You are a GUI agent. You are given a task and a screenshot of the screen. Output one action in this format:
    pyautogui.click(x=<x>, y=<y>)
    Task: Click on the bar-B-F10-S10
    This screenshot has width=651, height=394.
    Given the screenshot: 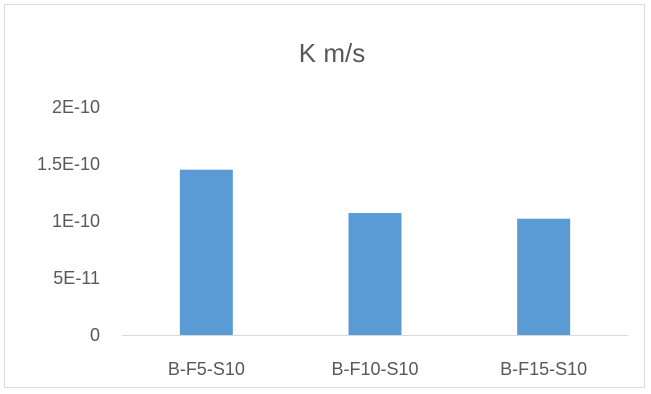 What is the action you would take?
    pyautogui.click(x=375, y=274)
    